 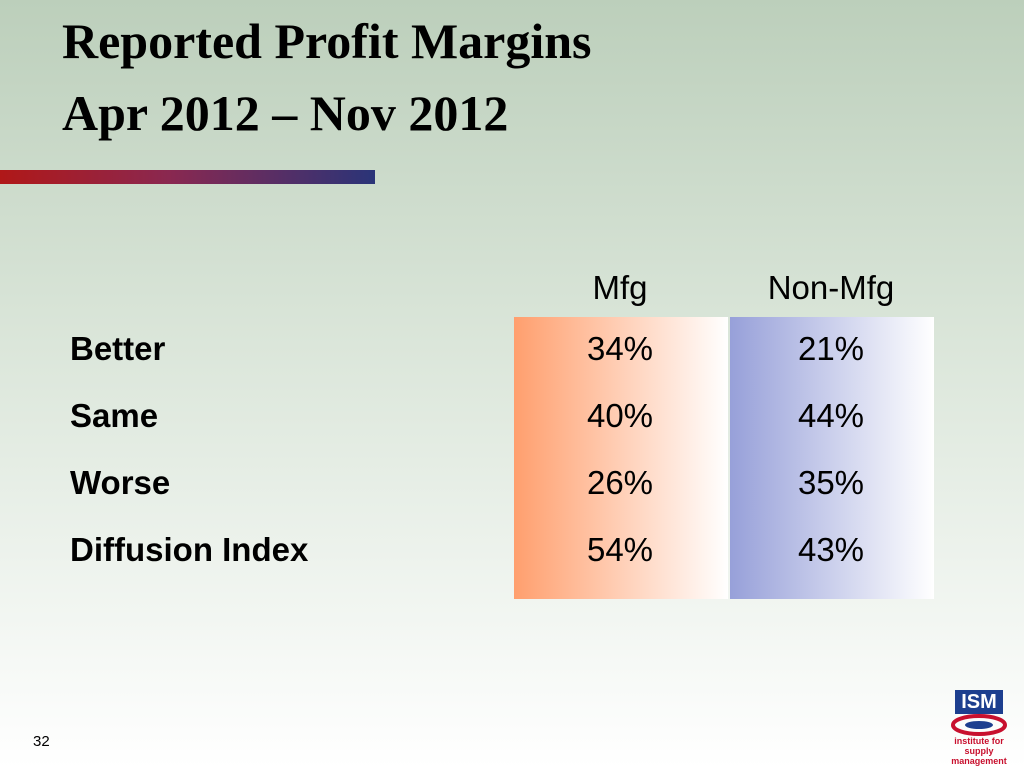 What do you see at coordinates (114, 415) in the screenshot?
I see `row-label: Same` at bounding box center [114, 415].